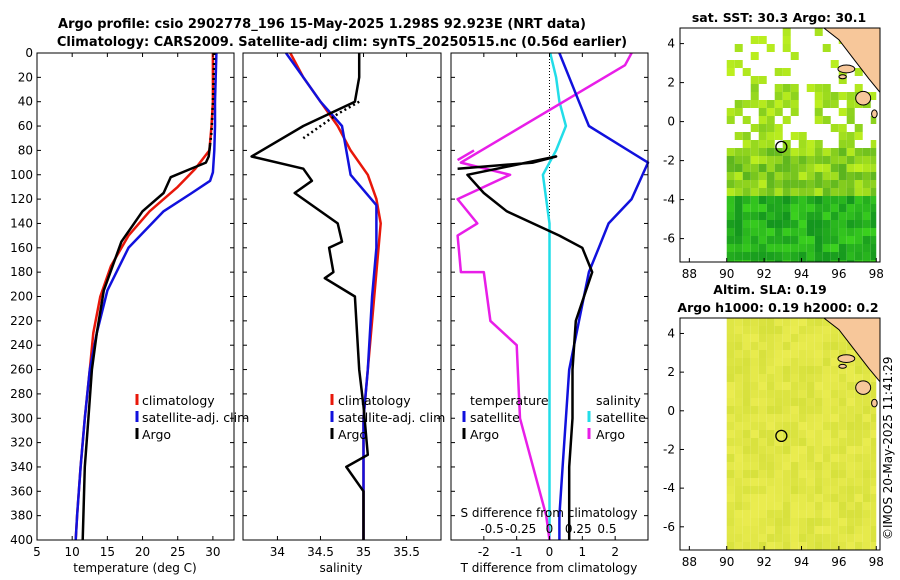 The width and height of the screenshot is (900, 580). I want to click on diff-xtick-label: -1, so click(517, 552).